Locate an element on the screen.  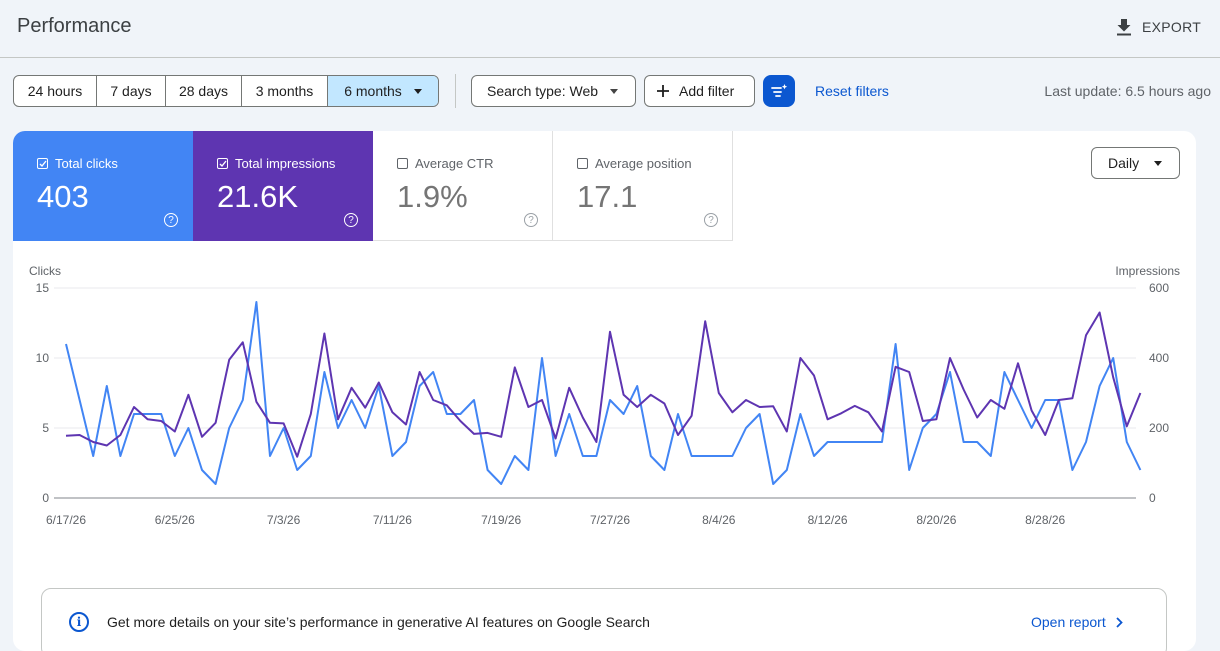
metric-value: 403 is located at coordinates (63, 196).